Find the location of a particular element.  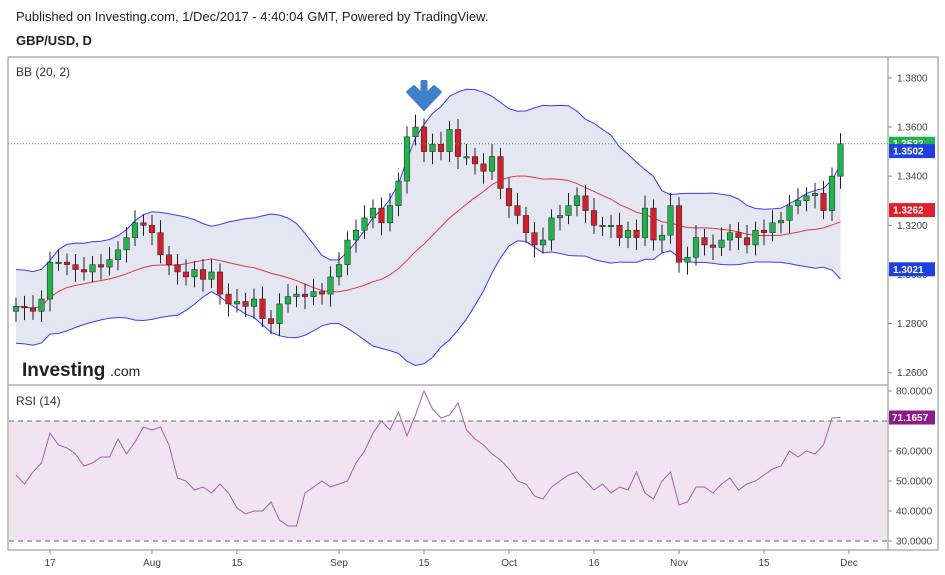

price-tag: 1.3021 is located at coordinates (912, 269).